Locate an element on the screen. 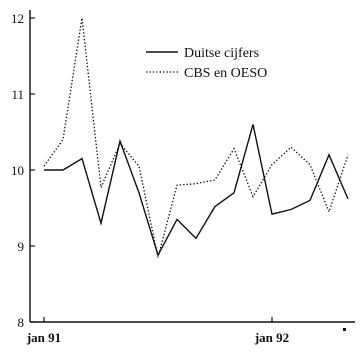 This screenshot has width=362, height=354. x-axis-ticks: jan 91 jan 92 is located at coordinates (186, 331).